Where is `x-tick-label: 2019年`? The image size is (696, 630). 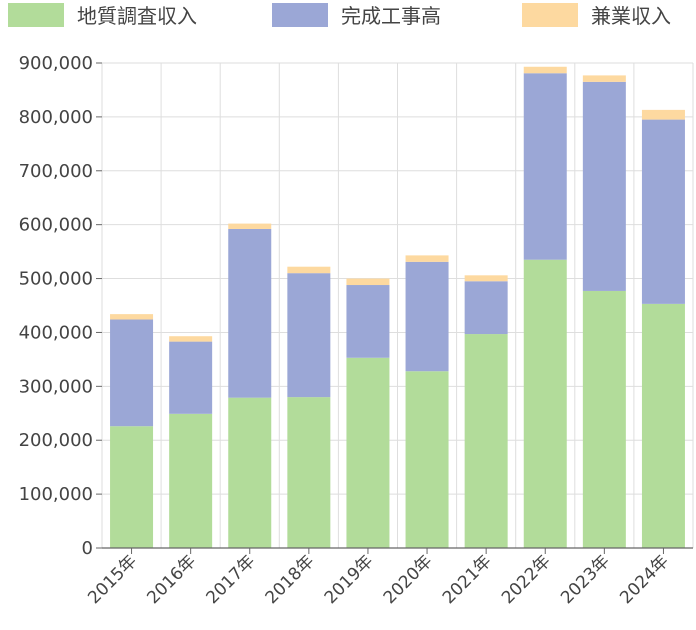
x-tick-label: 2019年 is located at coordinates (349, 579).